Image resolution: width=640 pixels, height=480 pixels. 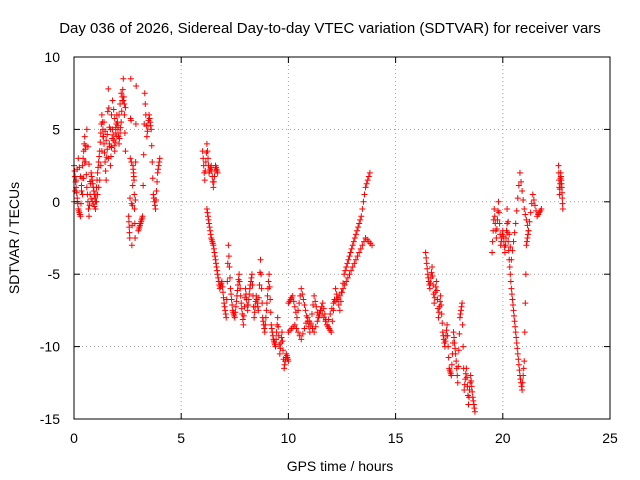 I want to click on x-tick-label: 25, so click(x=610, y=438).